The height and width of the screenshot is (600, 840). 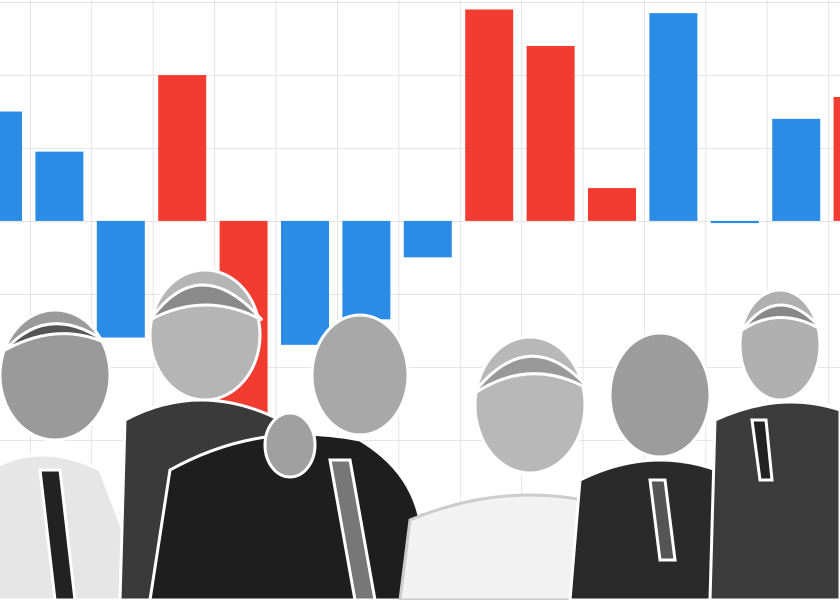 I want to click on fist, so click(x=290, y=445).